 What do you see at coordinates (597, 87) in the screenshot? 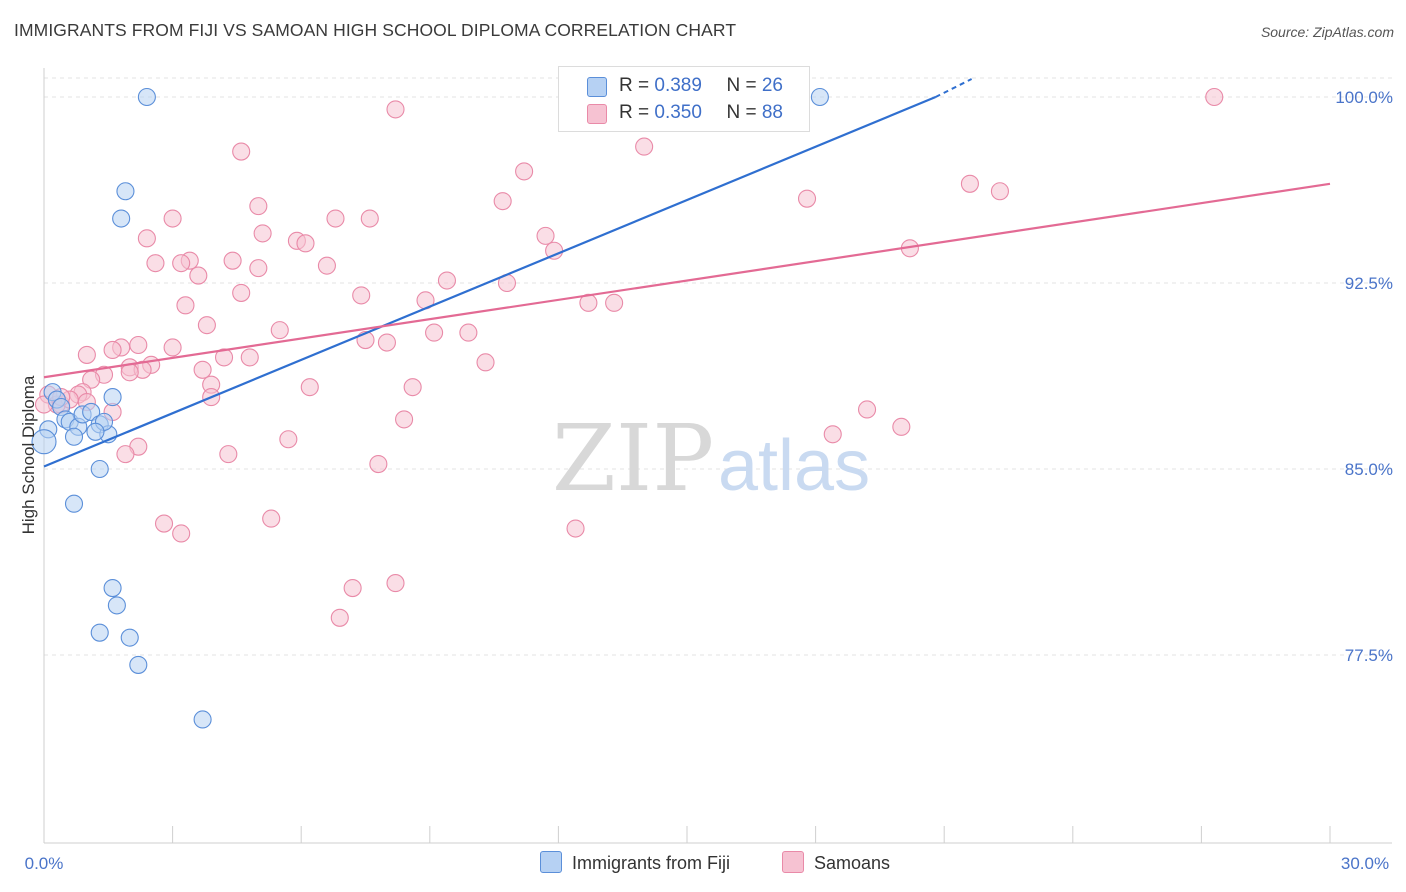
I see `legend-swatch-fiji` at bounding box center [597, 87].